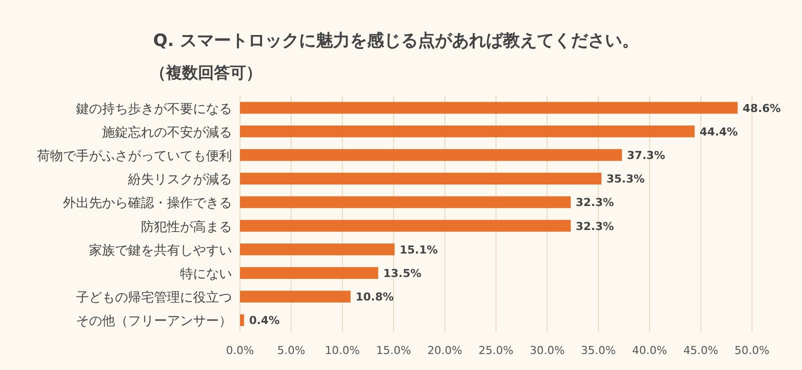 This screenshot has height=370, width=802. Describe the element at coordinates (598, 350) in the screenshot. I see `x-tick-label: 35.0%` at that location.